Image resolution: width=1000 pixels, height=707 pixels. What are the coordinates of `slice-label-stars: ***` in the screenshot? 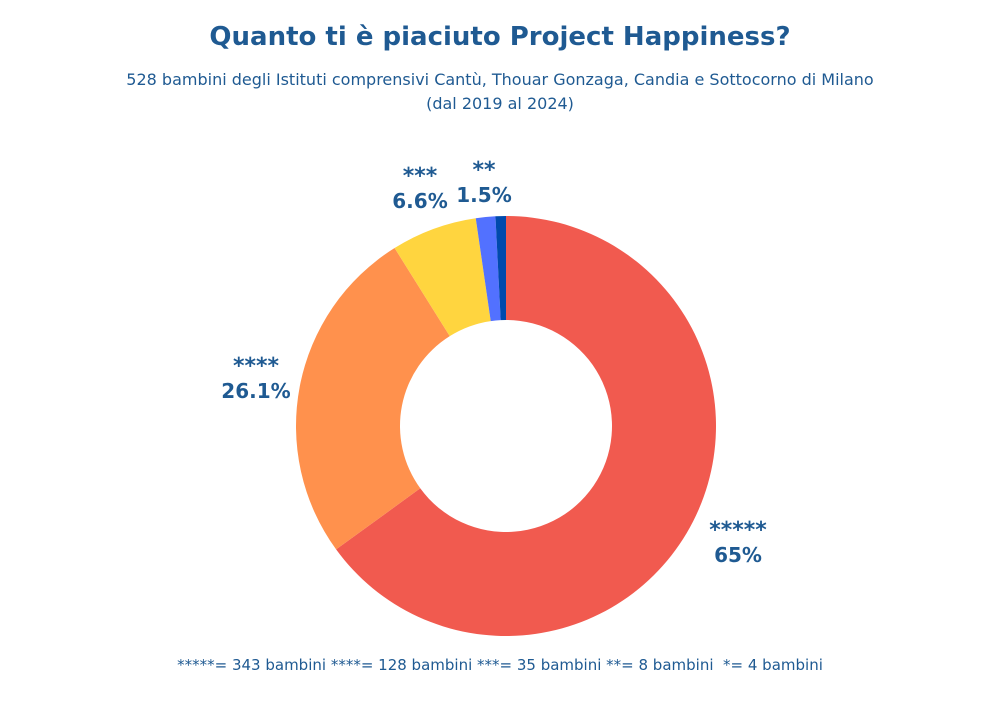 It's located at (420, 176).